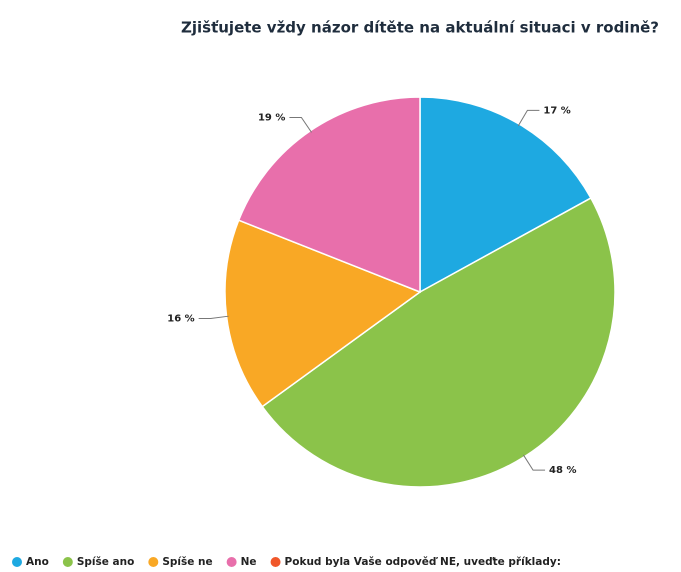  I want to click on legend-label: Spíše ano, so click(105, 562).